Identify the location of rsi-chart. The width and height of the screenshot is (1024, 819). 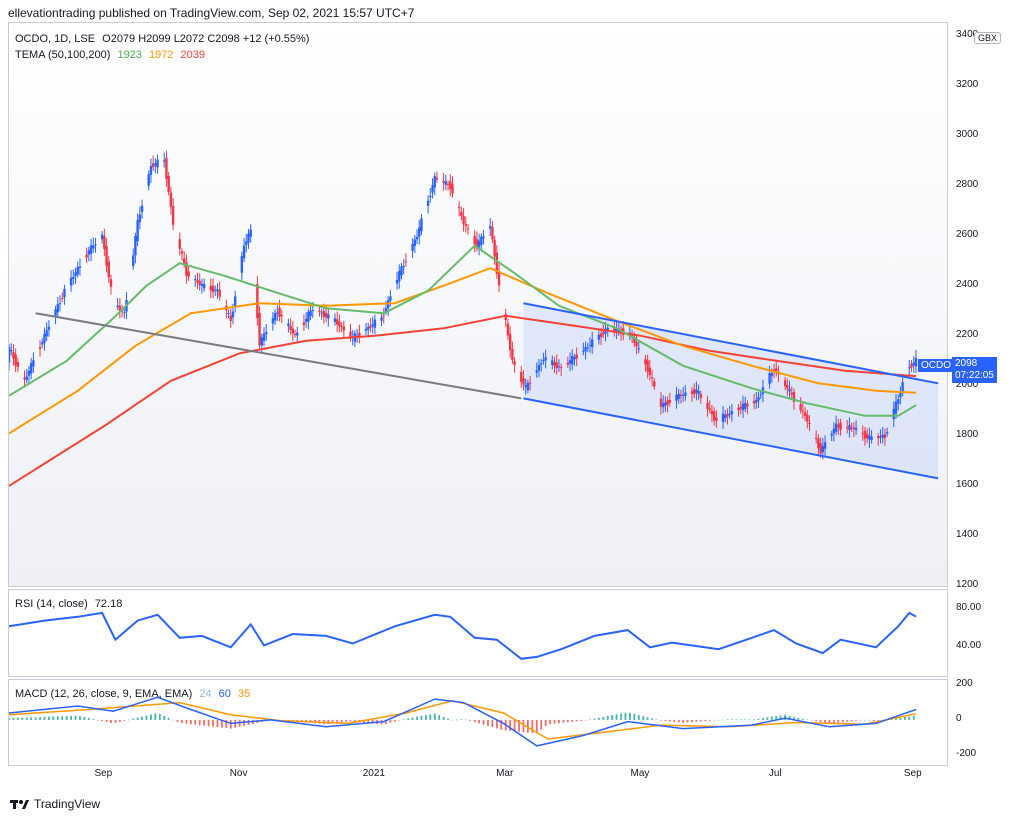
(478, 633).